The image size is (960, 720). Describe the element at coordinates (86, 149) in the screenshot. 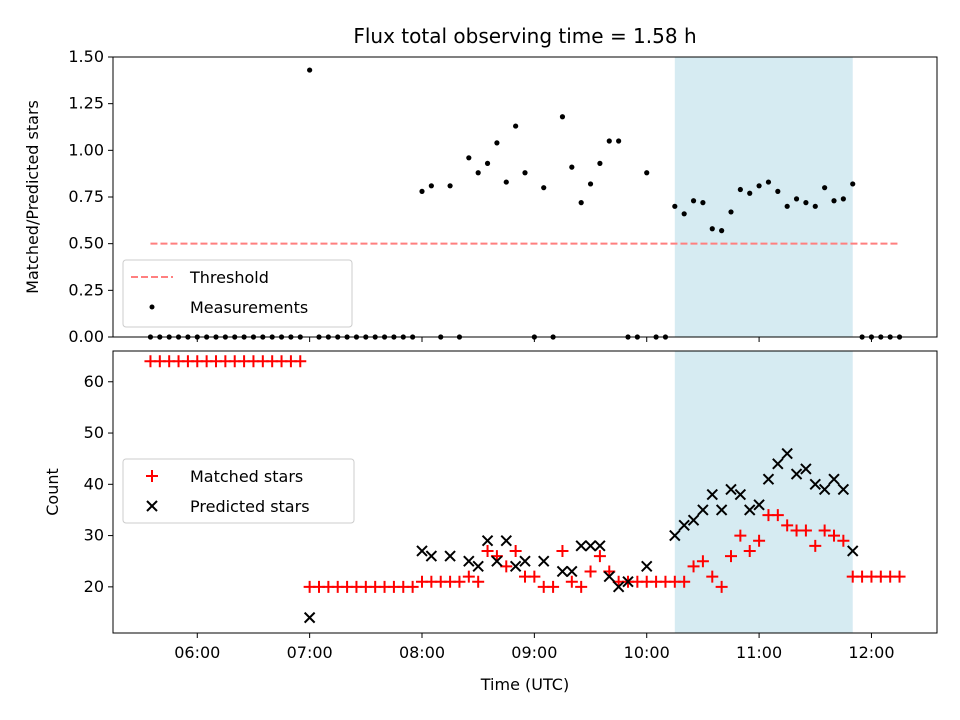

I see `y-tick-label: 1.00` at that location.